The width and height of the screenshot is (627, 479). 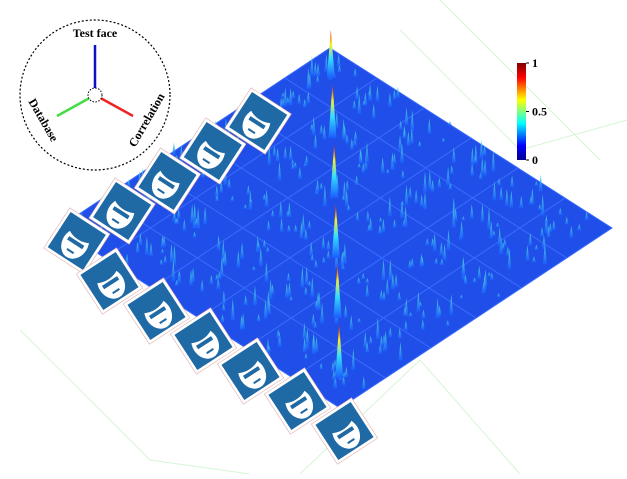 What do you see at coordinates (95, 33) in the screenshot?
I see `test-axis-label: Test face` at bounding box center [95, 33].